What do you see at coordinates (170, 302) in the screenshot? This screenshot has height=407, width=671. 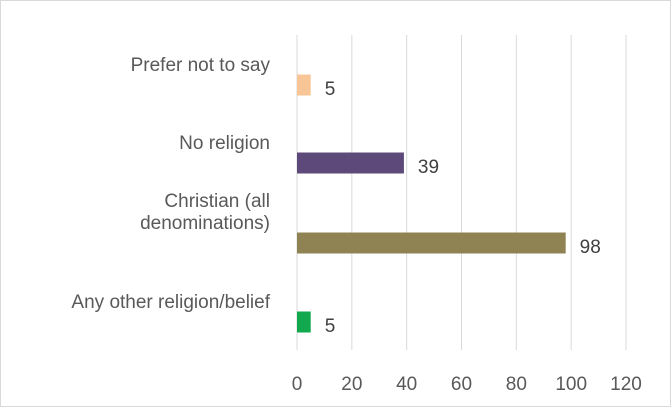 I see `category-label: Any other religion/belief` at bounding box center [170, 302].